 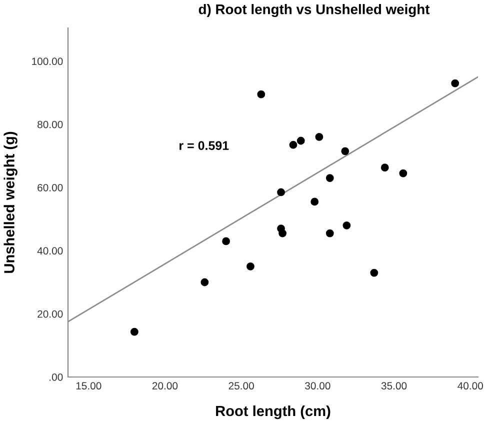 What do you see at coordinates (204, 145) in the screenshot?
I see `annotation: r = 0.591` at bounding box center [204, 145].